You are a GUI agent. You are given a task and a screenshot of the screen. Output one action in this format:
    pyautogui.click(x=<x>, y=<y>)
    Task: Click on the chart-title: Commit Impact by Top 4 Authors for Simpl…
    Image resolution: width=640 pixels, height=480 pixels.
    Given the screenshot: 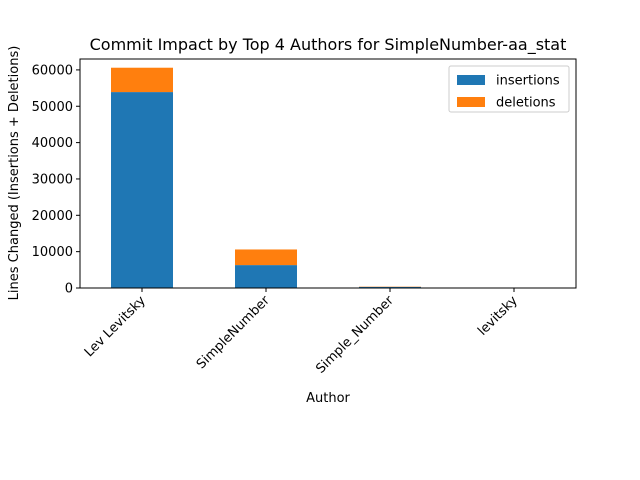 What is the action you would take?
    pyautogui.click(x=328, y=45)
    